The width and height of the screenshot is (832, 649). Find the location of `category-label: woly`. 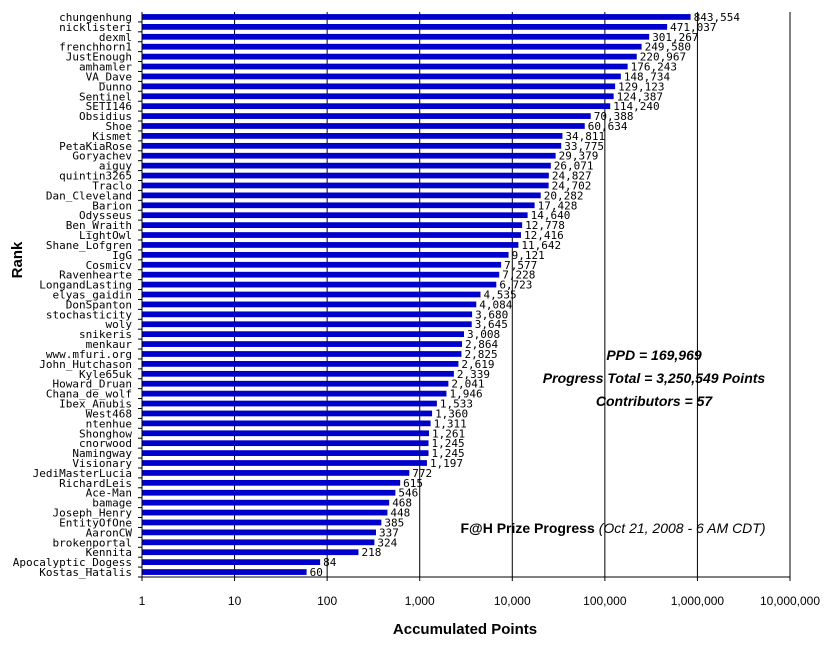

category-label: woly is located at coordinates (119, 324).